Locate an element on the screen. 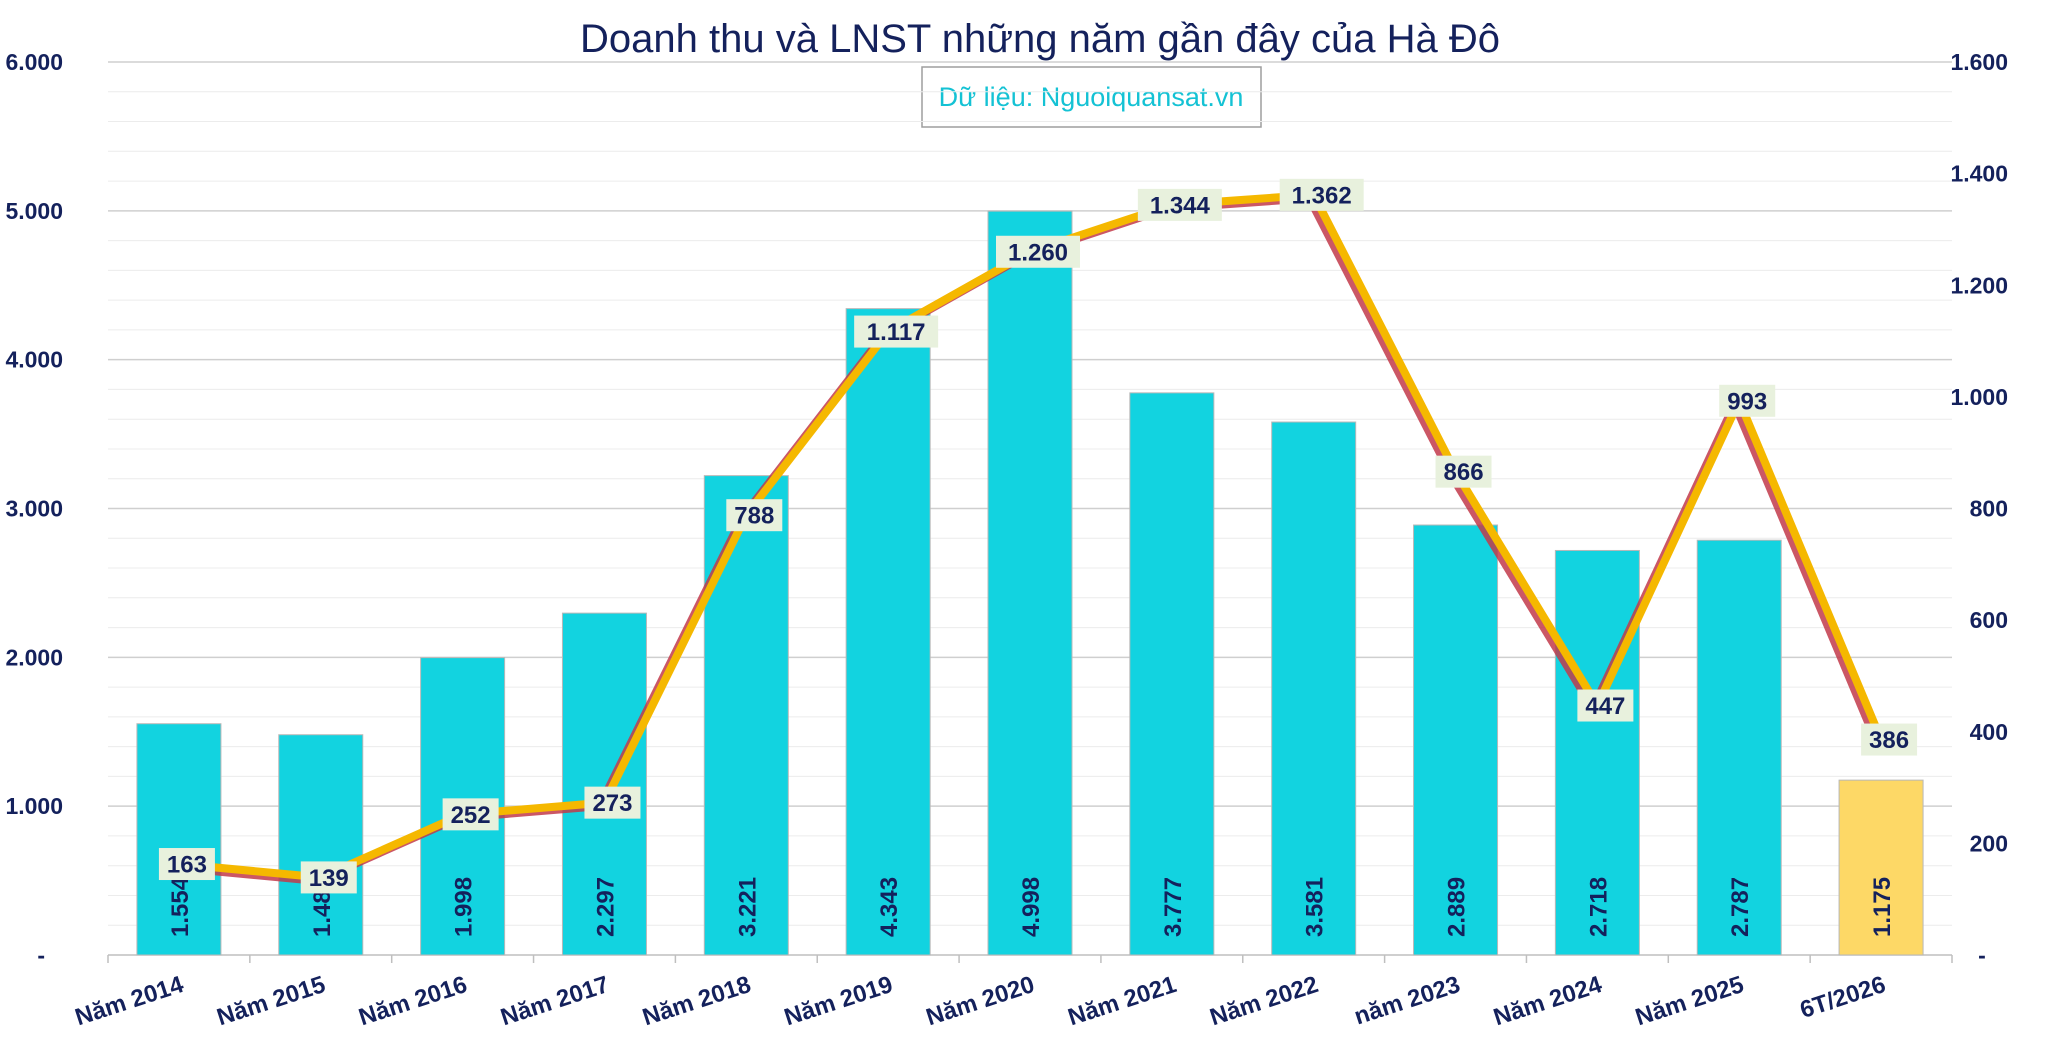  y-left-tick-label: - is located at coordinates (41, 955).